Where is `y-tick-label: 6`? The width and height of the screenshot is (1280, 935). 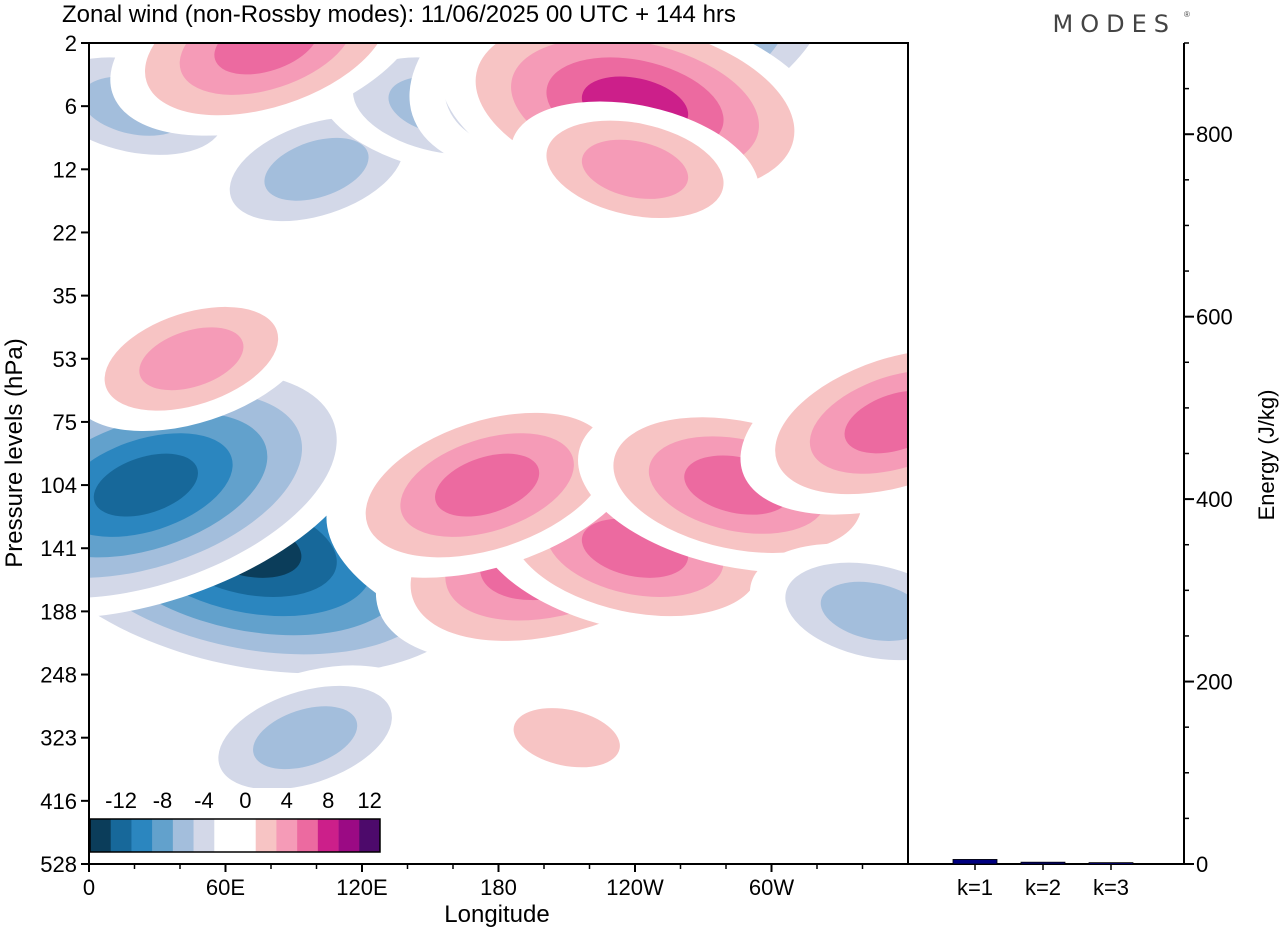
y-tick-label: 6 is located at coordinates (71, 106).